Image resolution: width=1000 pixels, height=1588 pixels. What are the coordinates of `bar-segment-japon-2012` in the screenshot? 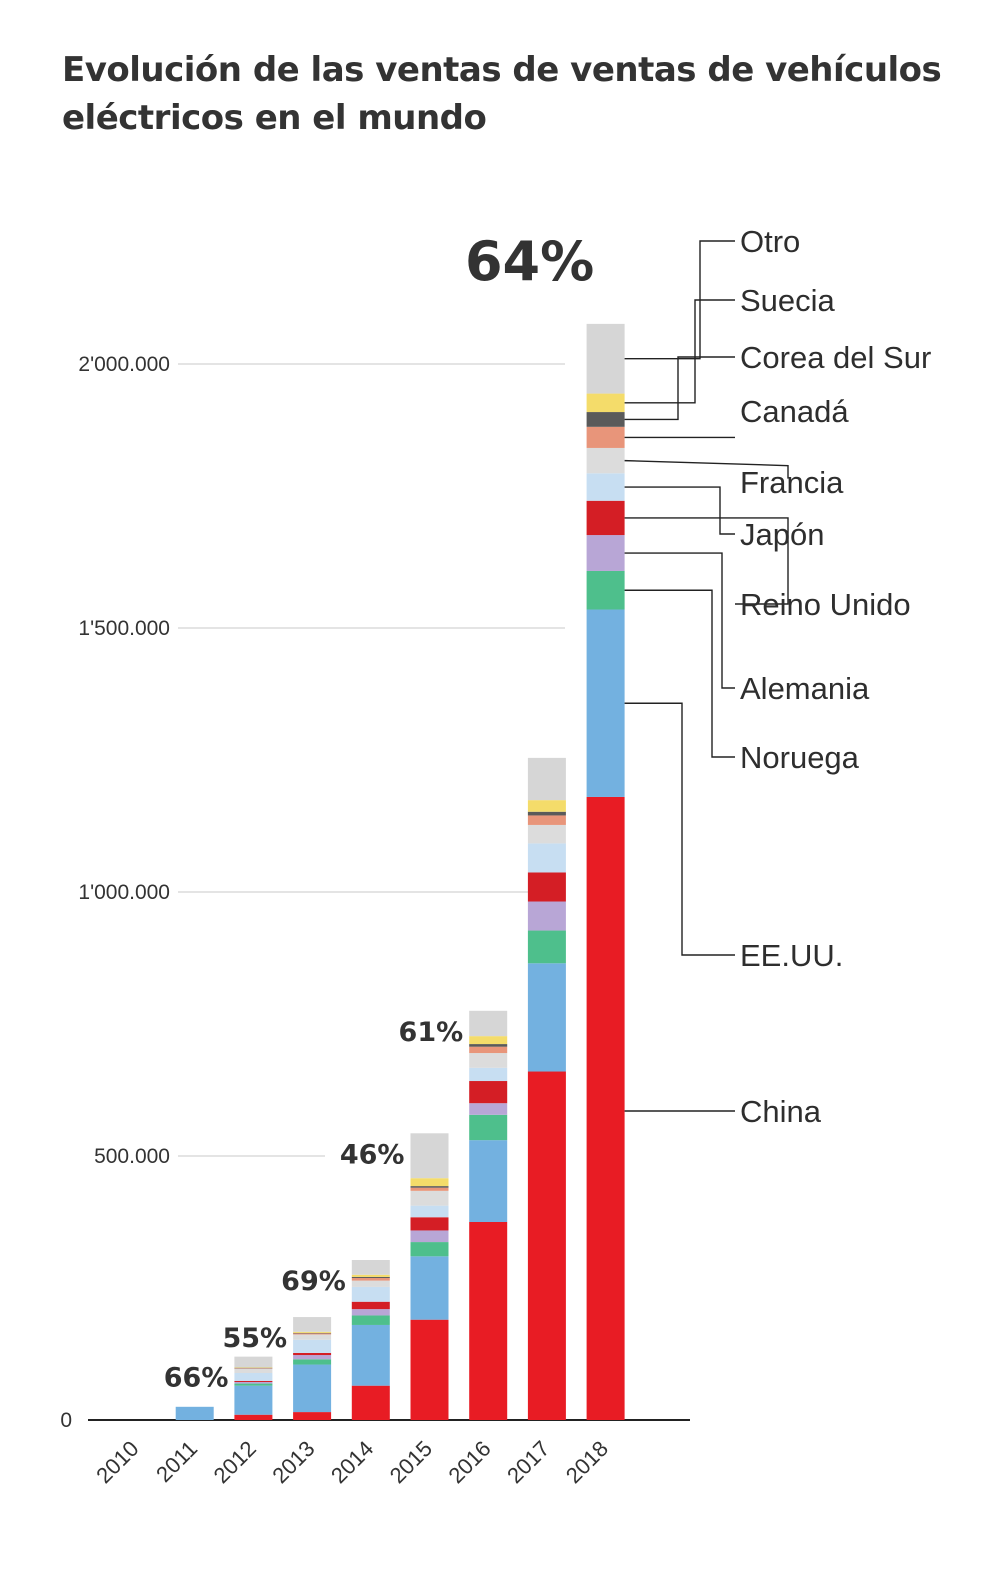 It's located at (253, 1377).